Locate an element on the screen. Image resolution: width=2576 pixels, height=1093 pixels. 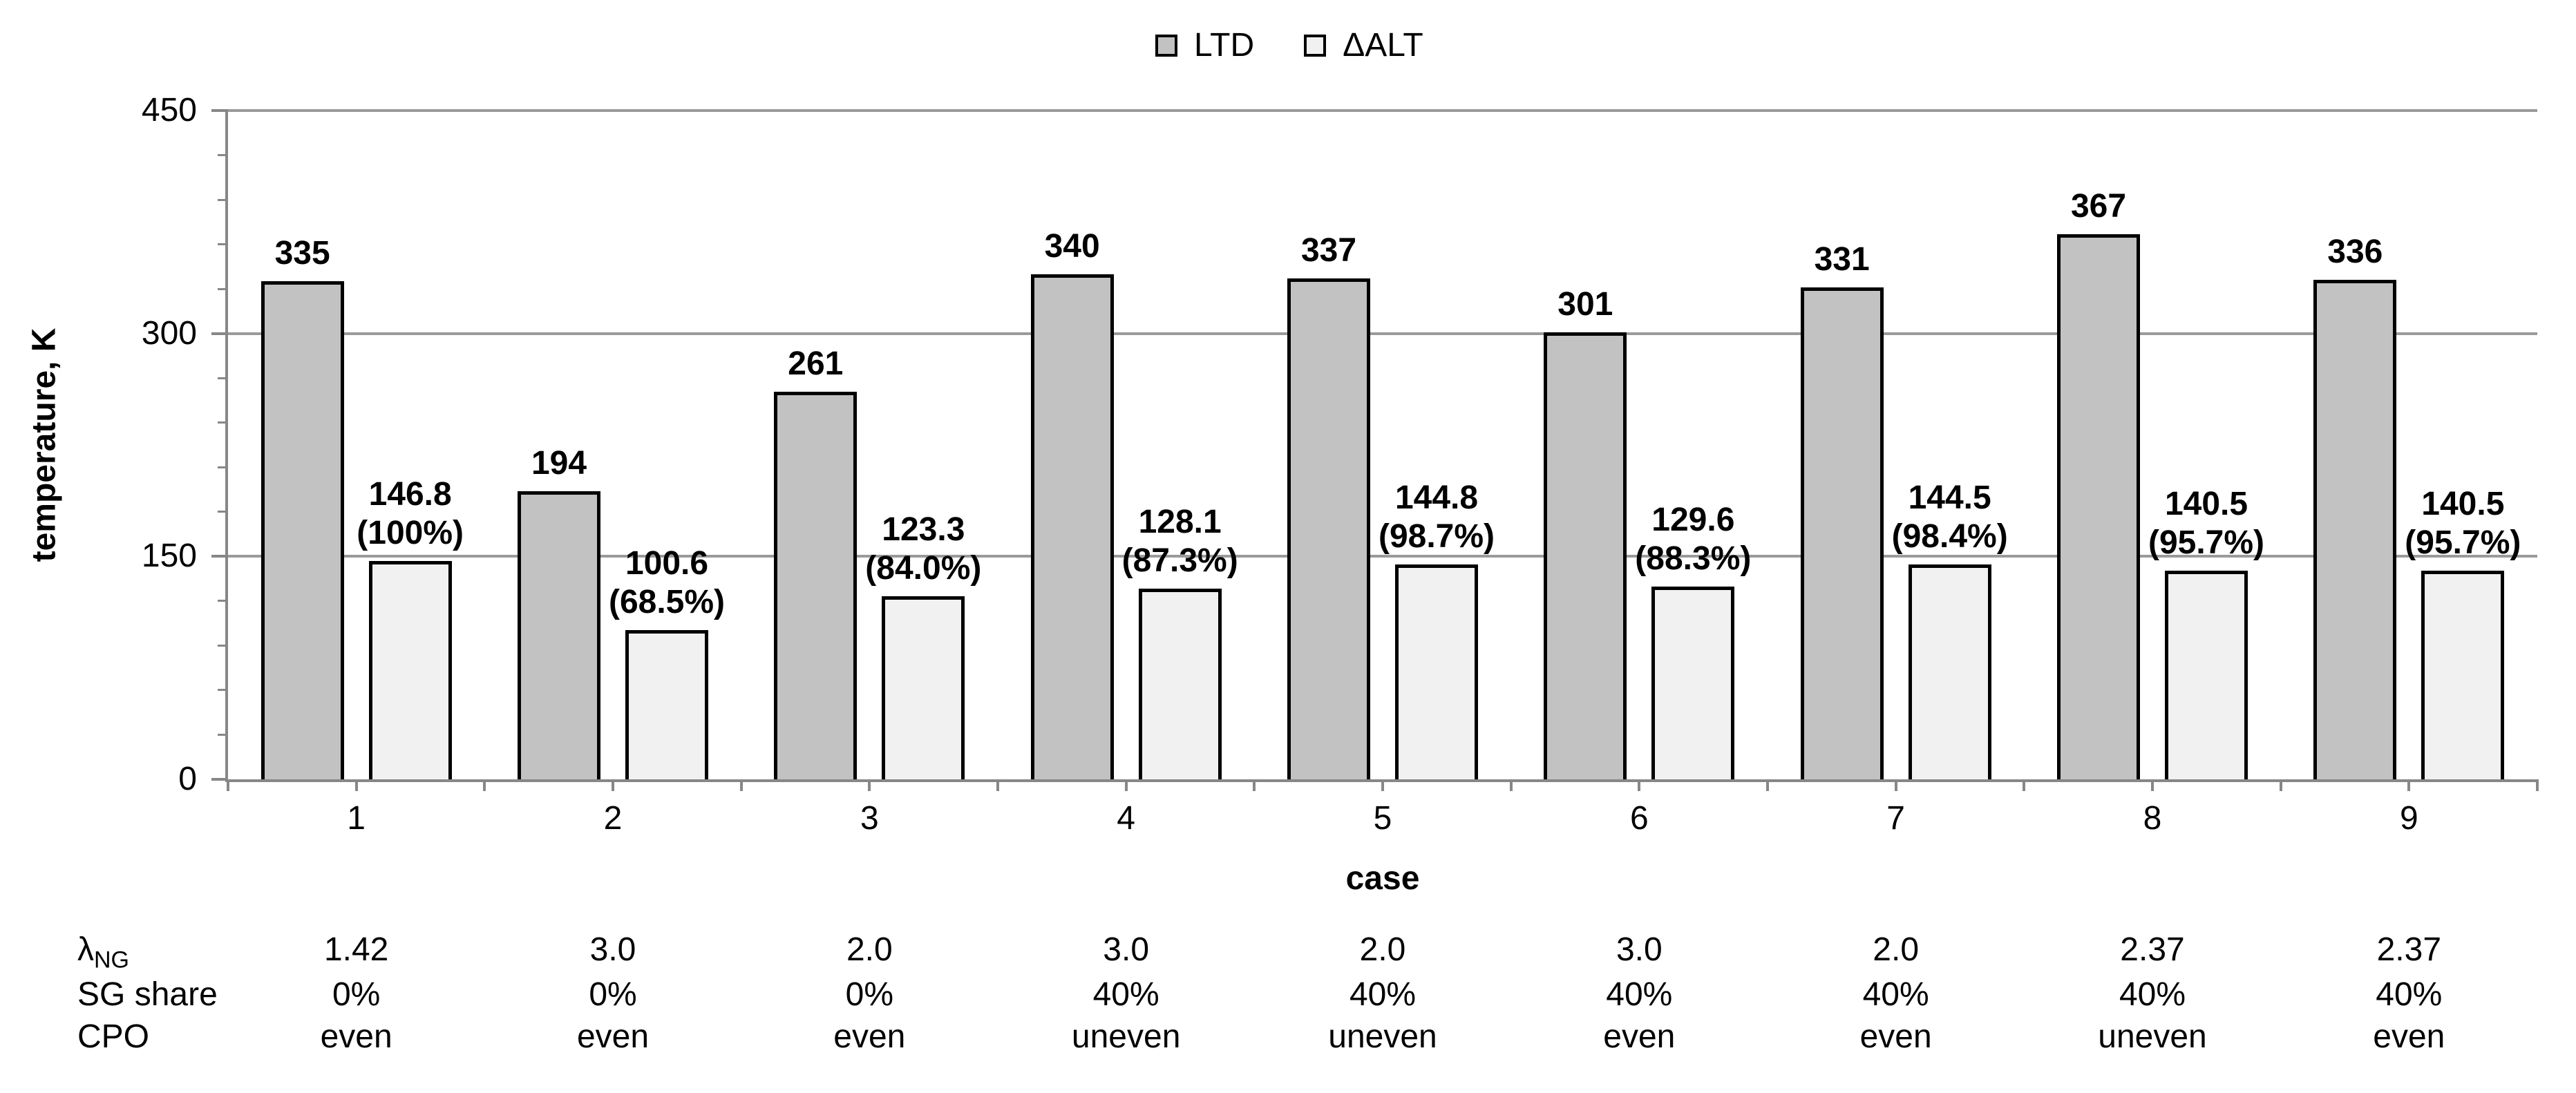
bar-label-dalt-case-7: 144.5 (98.4%) is located at coordinates (1950, 517).